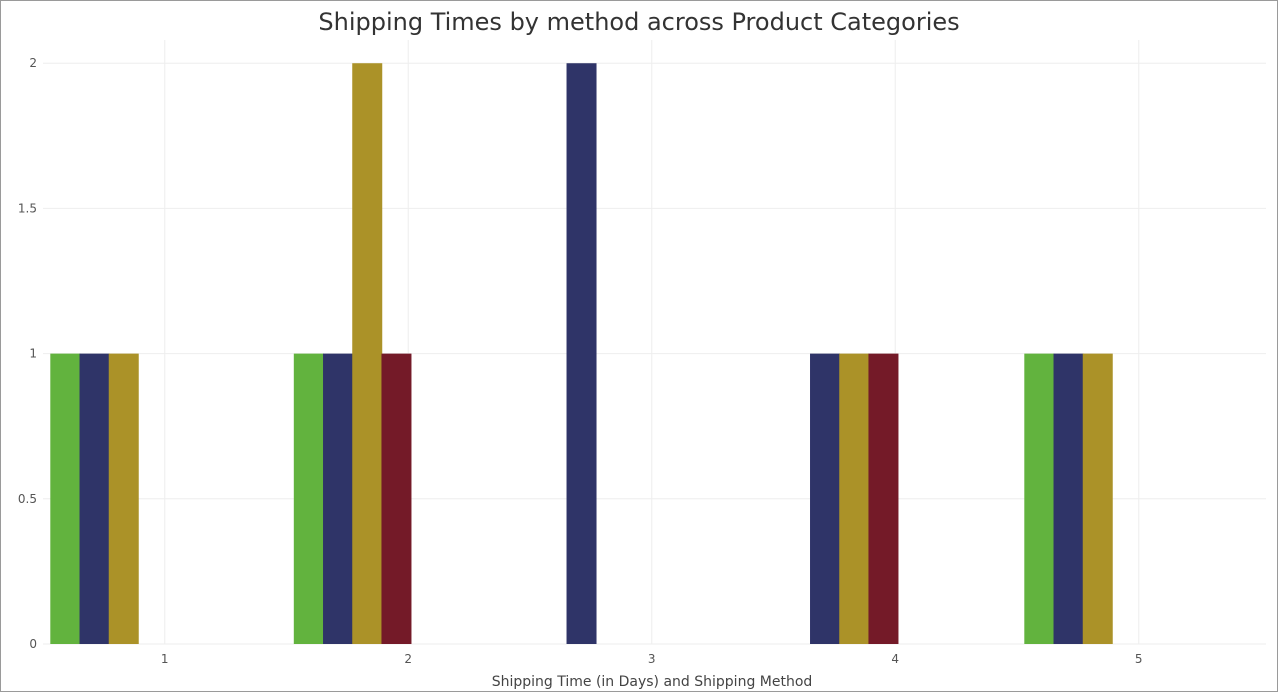  Describe the element at coordinates (408, 659) in the screenshot. I see `x-tick-label: 2` at that location.